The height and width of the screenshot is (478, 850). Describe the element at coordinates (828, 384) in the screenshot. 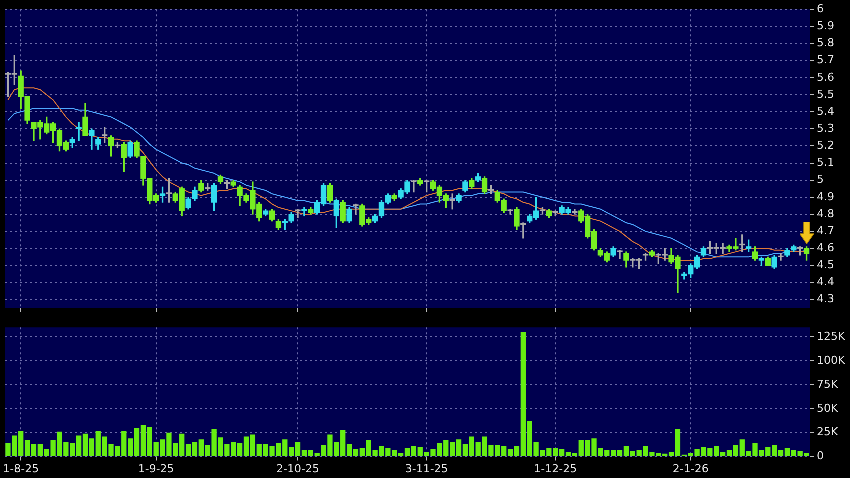

I see `y-tick-label: 75K` at that location.